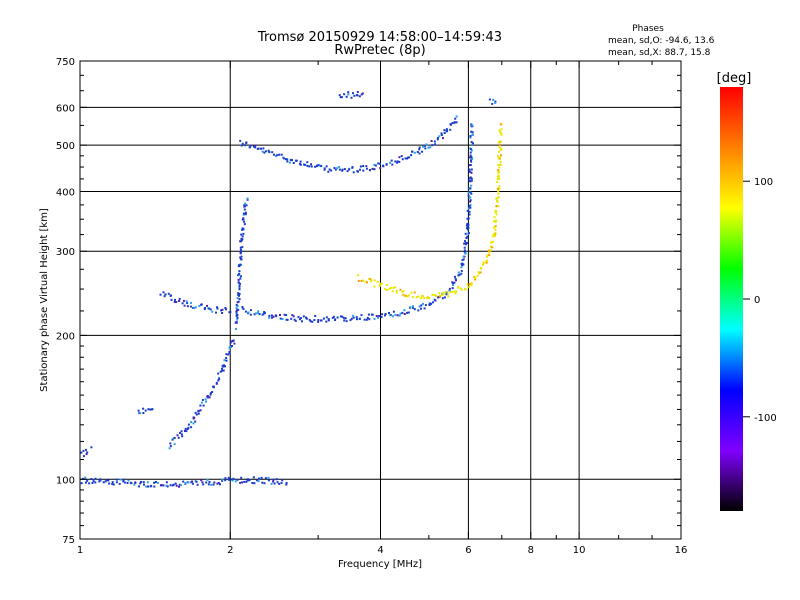 Image resolution: width=800 pixels, height=600 pixels. Describe the element at coordinates (44, 300) in the screenshot. I see `y-axis-label: Stationary phase Virtual Height [km]` at that location.